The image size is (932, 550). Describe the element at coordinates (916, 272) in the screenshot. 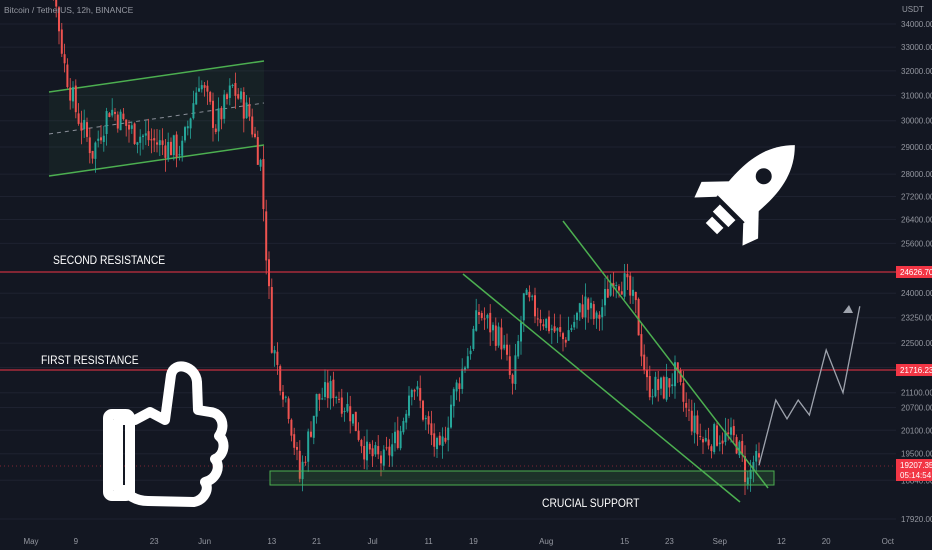

I see `second-resistance-badge-text: 24626.70` at that location.